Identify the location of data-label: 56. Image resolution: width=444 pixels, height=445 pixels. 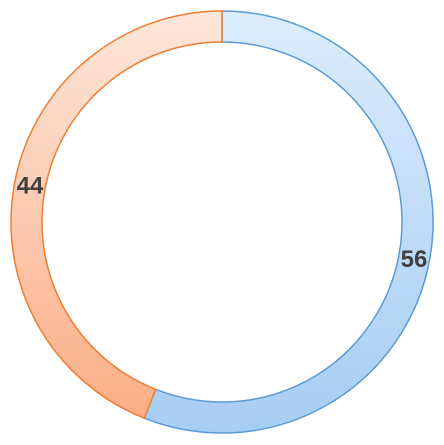
(414, 259).